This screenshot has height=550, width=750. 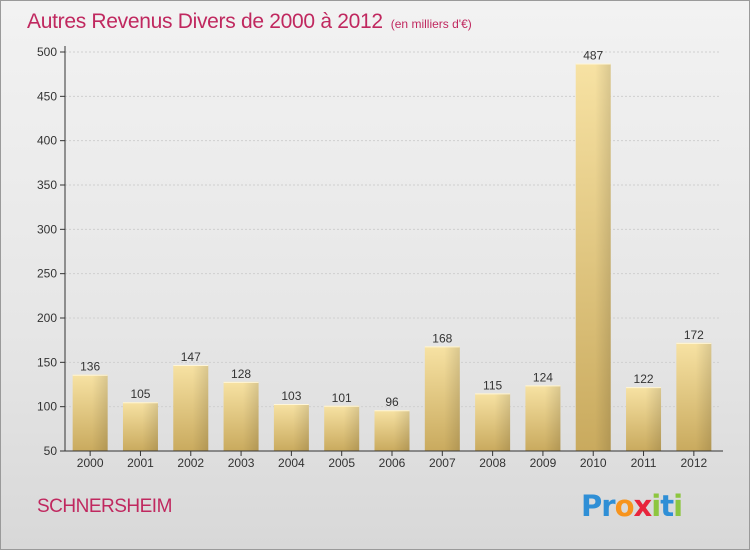 What do you see at coordinates (51, 451) in the screenshot?
I see `y-tick-label: 50` at bounding box center [51, 451].